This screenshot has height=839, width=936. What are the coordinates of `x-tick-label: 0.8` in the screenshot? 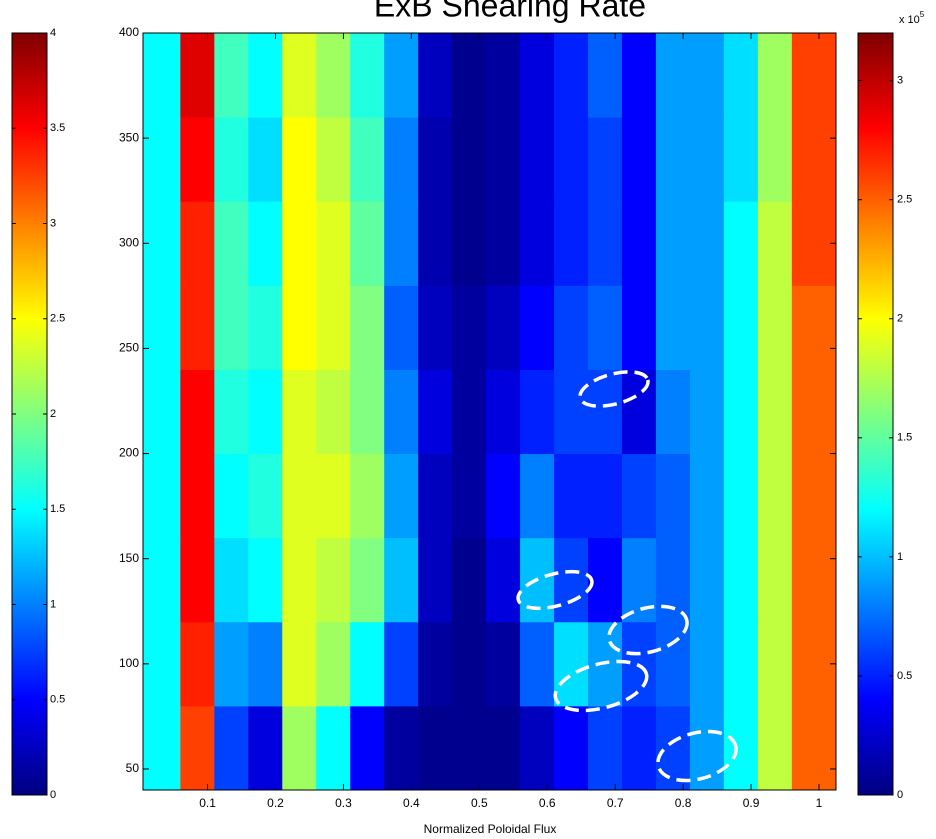 It's located at (683, 803).